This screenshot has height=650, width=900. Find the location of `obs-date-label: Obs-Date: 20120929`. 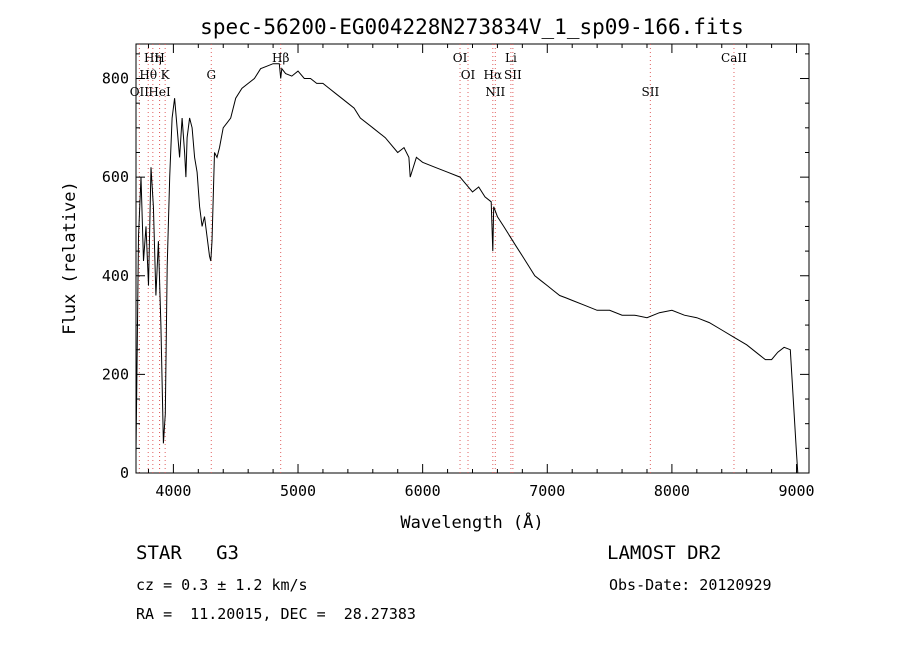

obs-date-label: Obs-Date: 20120929 is located at coordinates (690, 585).